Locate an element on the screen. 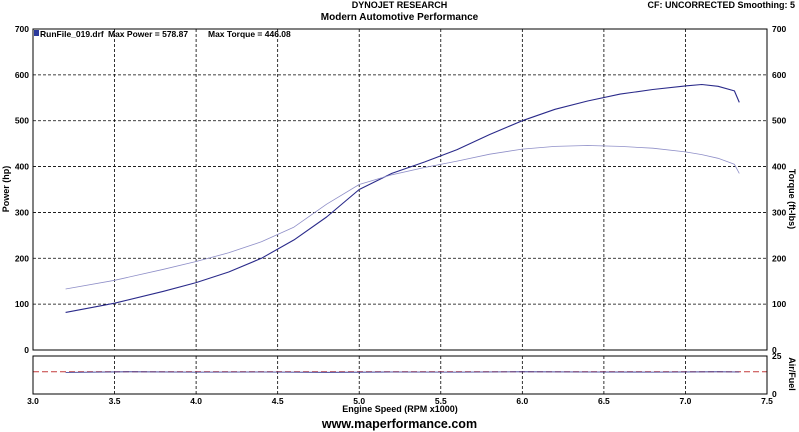 The width and height of the screenshot is (799, 432). y2-tick-label: 400 is located at coordinates (779, 167).